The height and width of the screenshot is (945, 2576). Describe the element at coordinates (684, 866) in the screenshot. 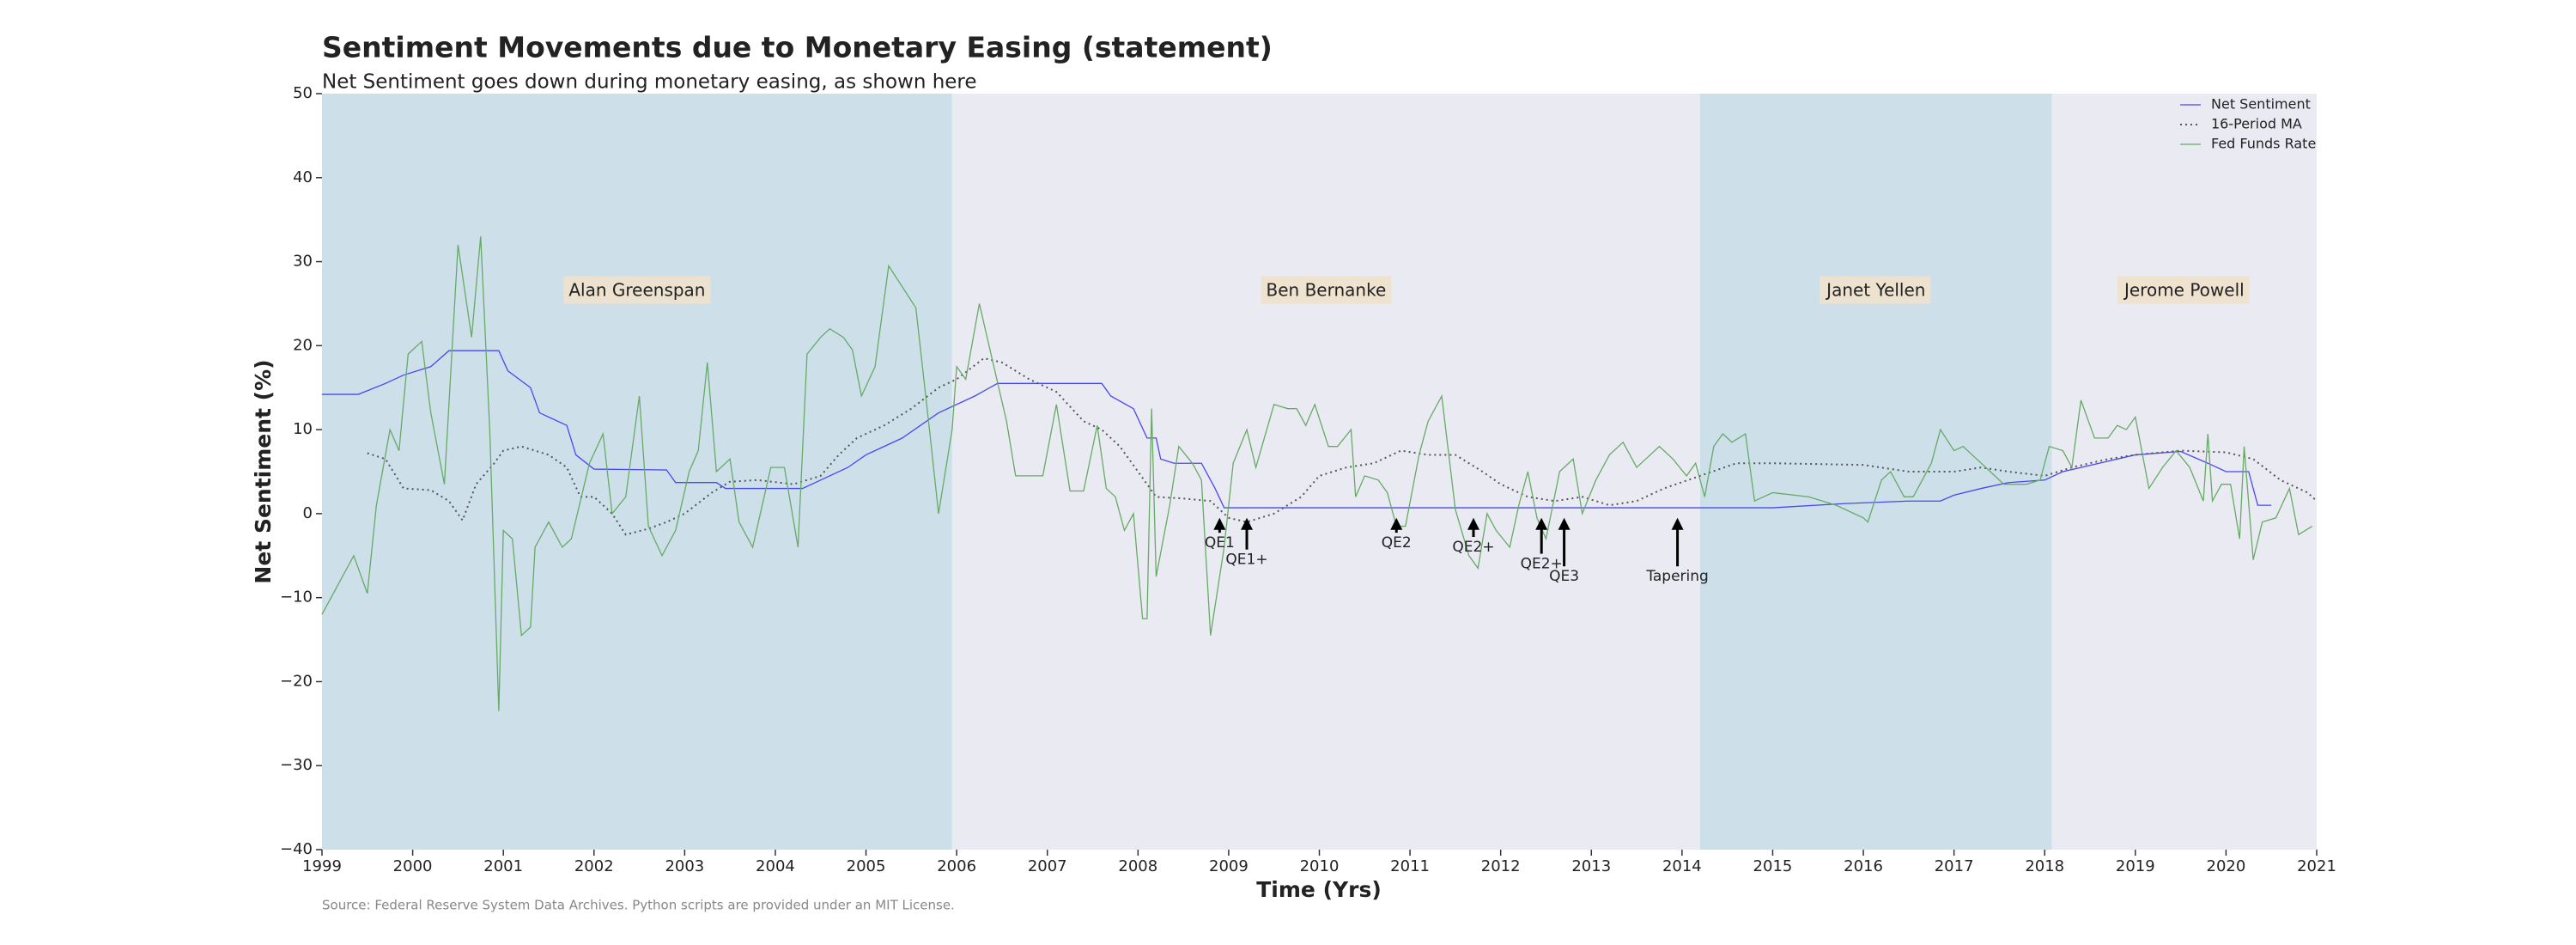

I see `x-tick-label: 2003` at that location.